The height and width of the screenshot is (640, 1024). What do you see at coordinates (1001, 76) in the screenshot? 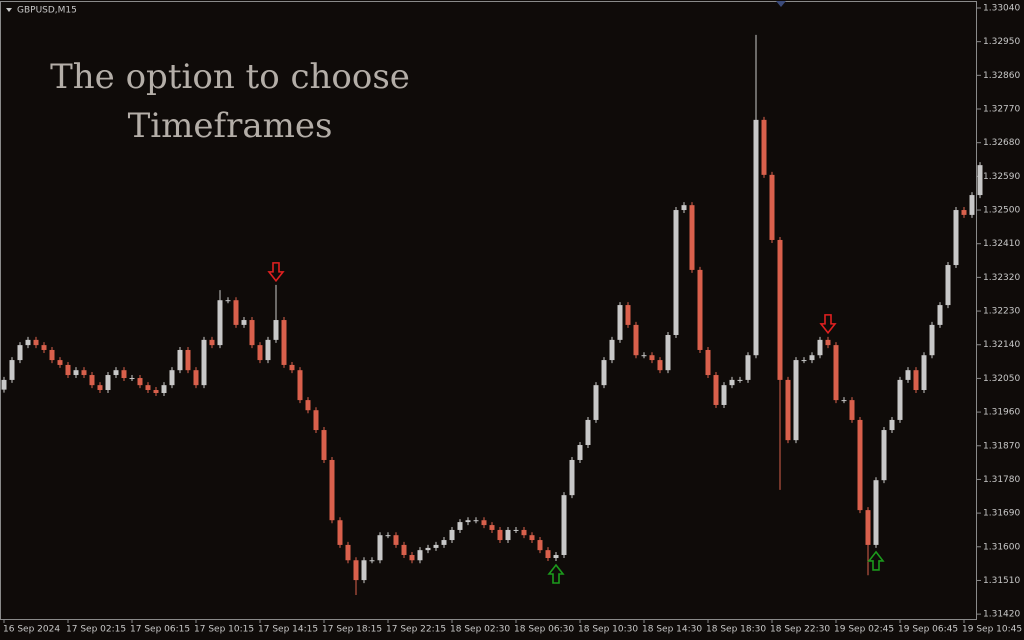
I see `y-tick-label: 1.32860` at bounding box center [1001, 76].